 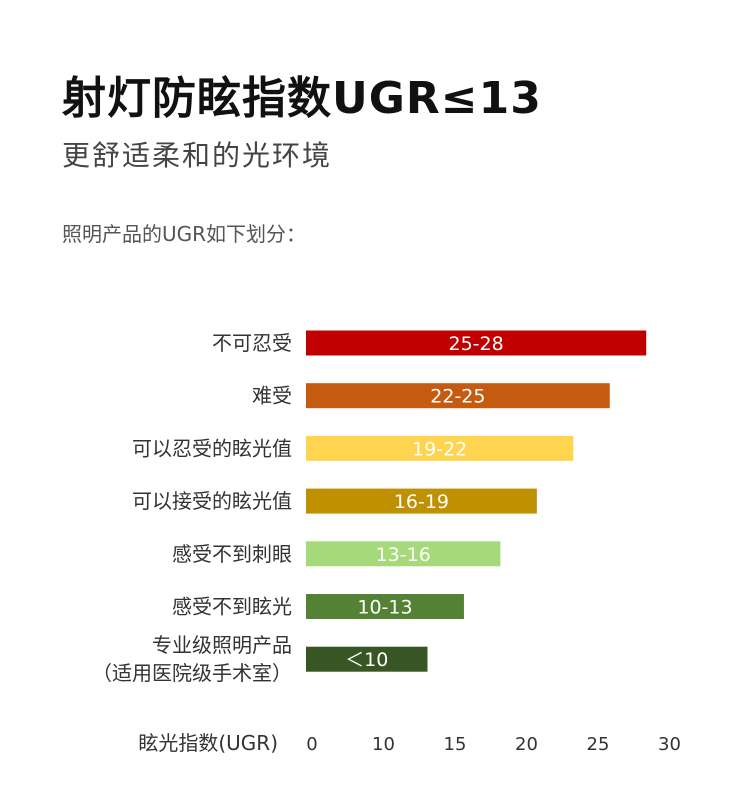 What do you see at coordinates (669, 744) in the screenshot?
I see `x-tick-label: 30` at bounding box center [669, 744].